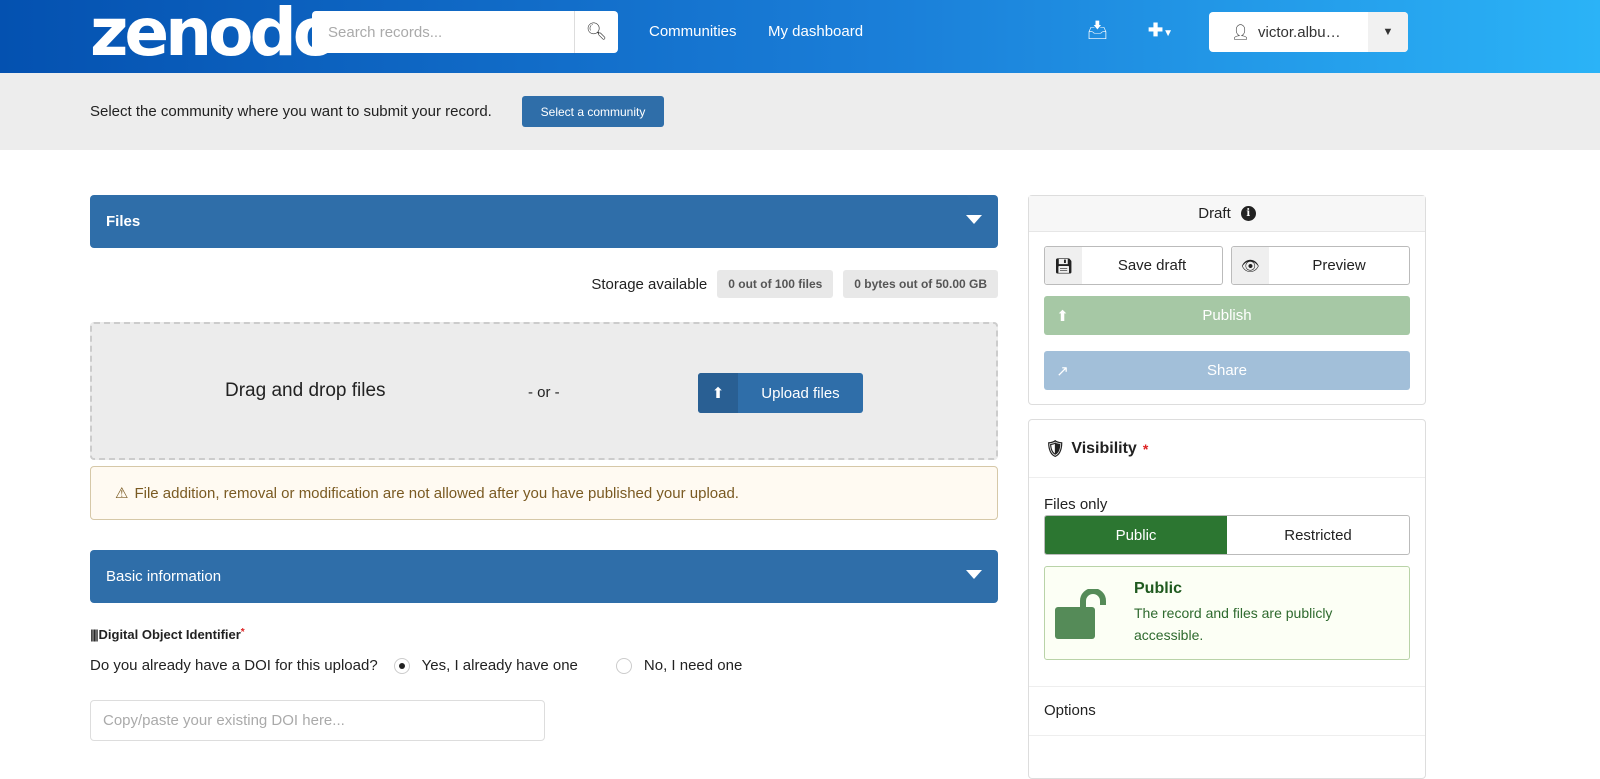 This screenshot has height=779, width=1600. I want to click on radio-yes, so click(401, 665).